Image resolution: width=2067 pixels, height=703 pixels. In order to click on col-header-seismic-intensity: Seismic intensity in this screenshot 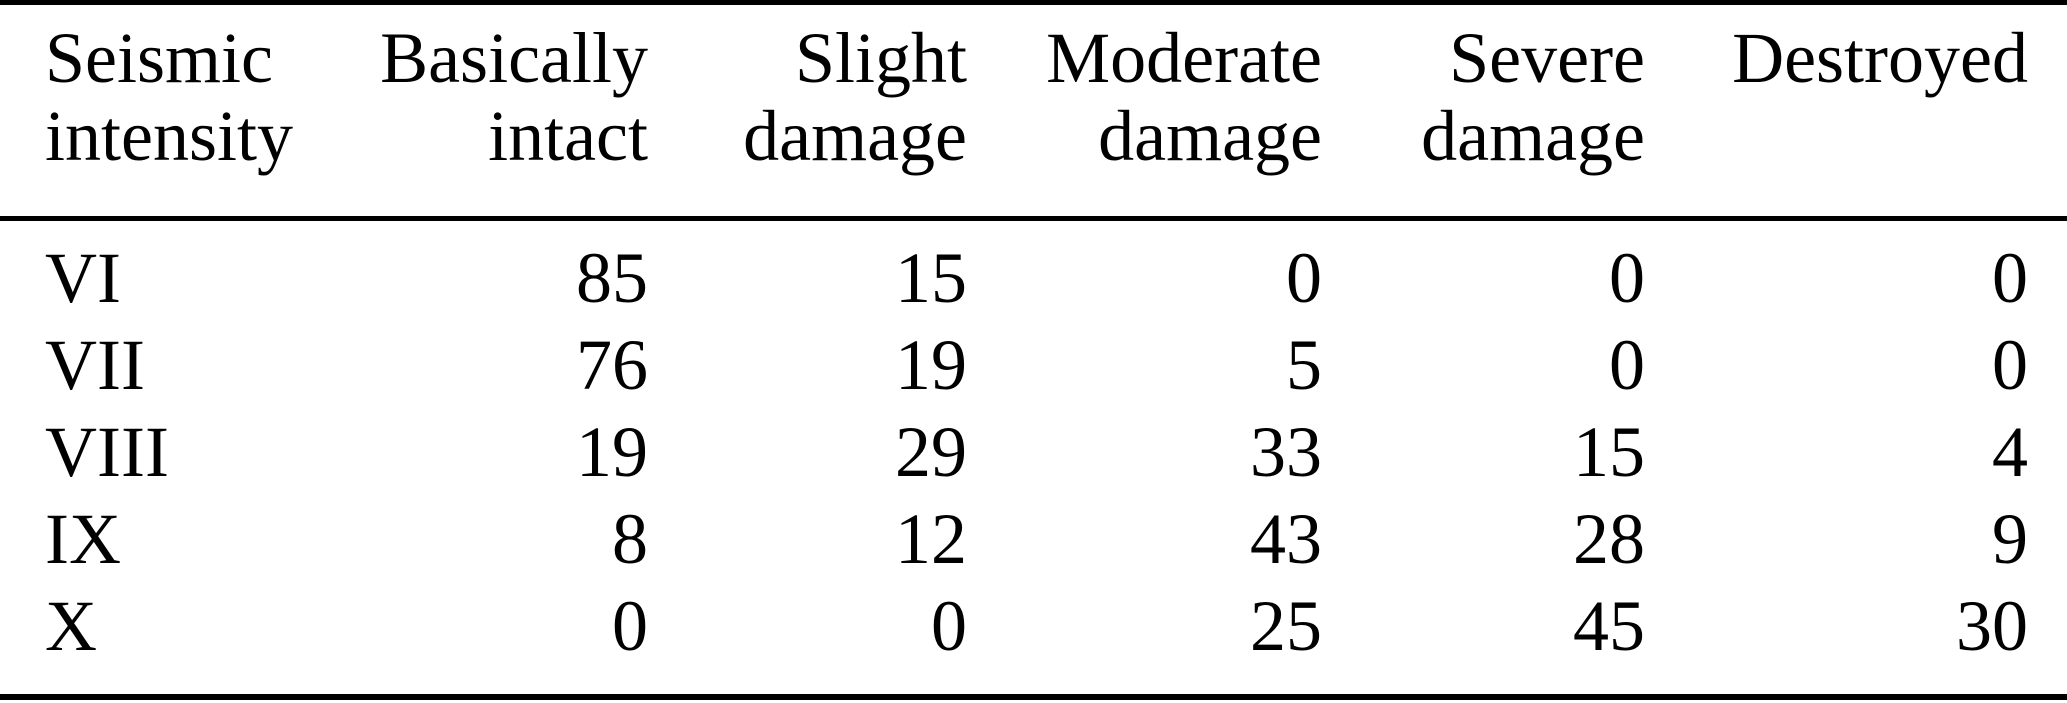, I will do `click(170, 111)`.